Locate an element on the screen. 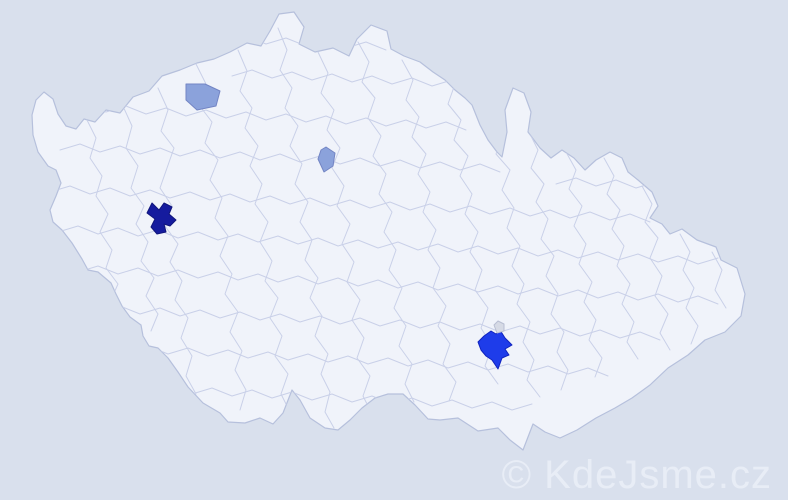  district-central-medium-blue is located at coordinates (326, 159).